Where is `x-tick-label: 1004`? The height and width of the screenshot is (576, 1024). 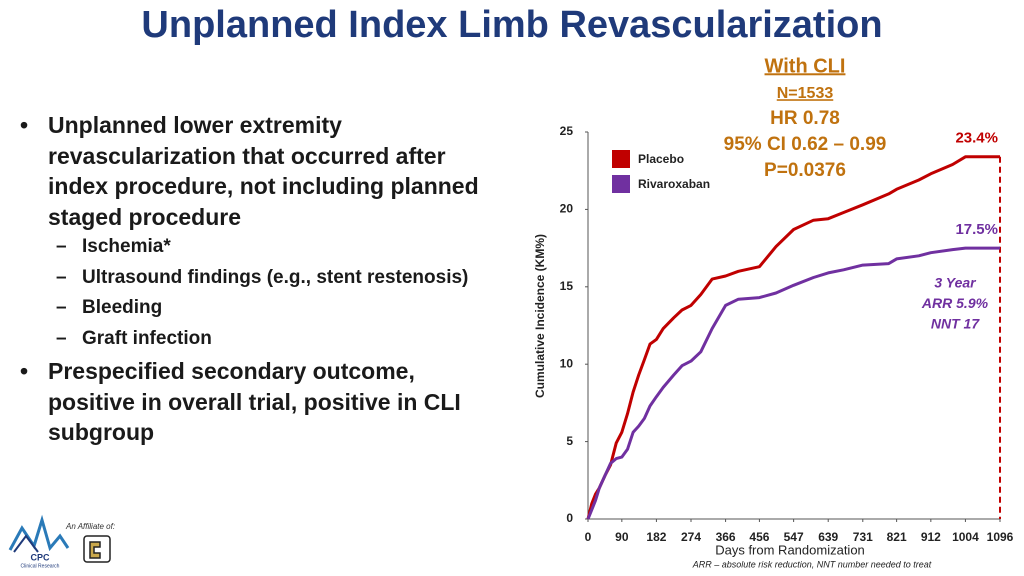
x-tick-label: 1004 is located at coordinates (965, 537).